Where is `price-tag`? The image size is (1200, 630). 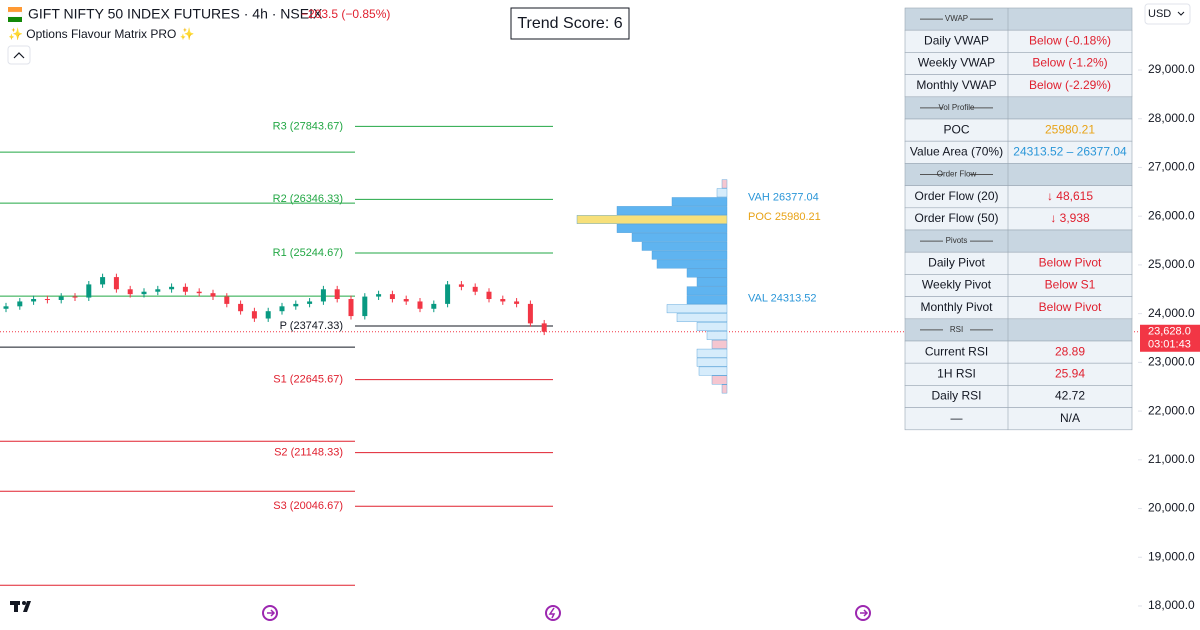 price-tag is located at coordinates (1170, 338).